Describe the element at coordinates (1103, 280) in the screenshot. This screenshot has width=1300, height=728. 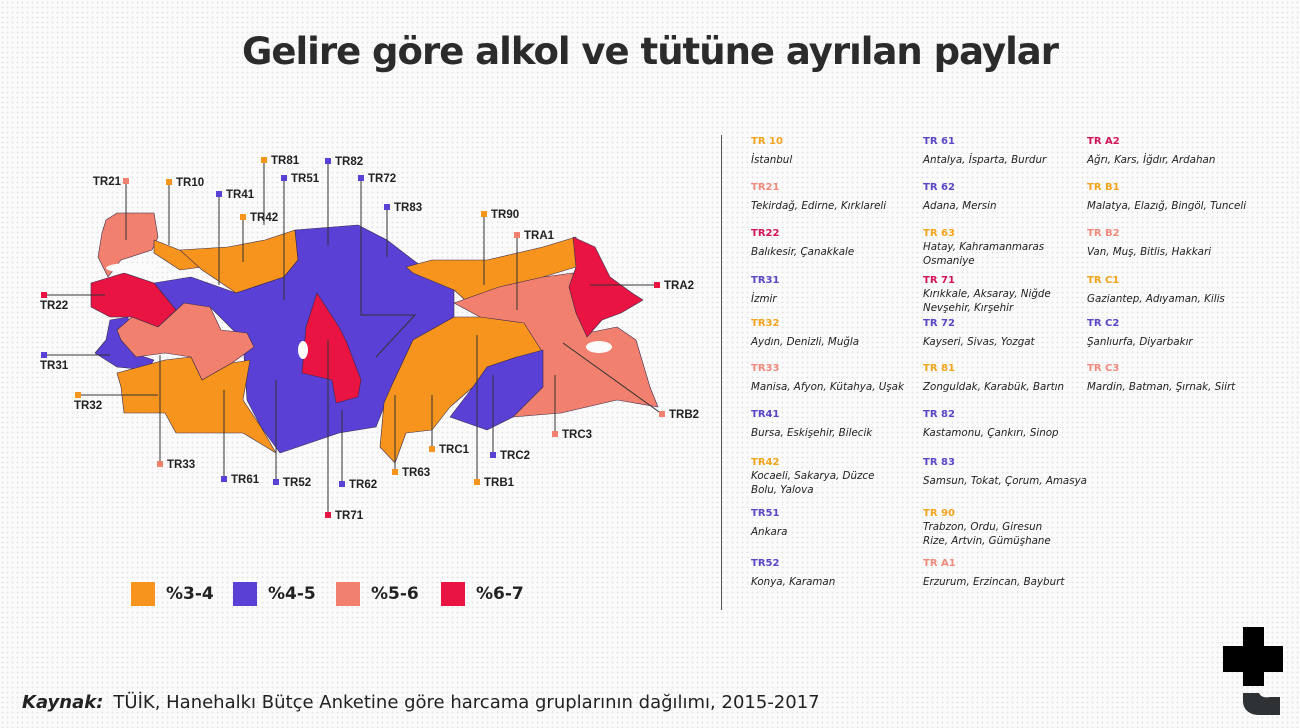
I see `region-code: TR C1` at that location.